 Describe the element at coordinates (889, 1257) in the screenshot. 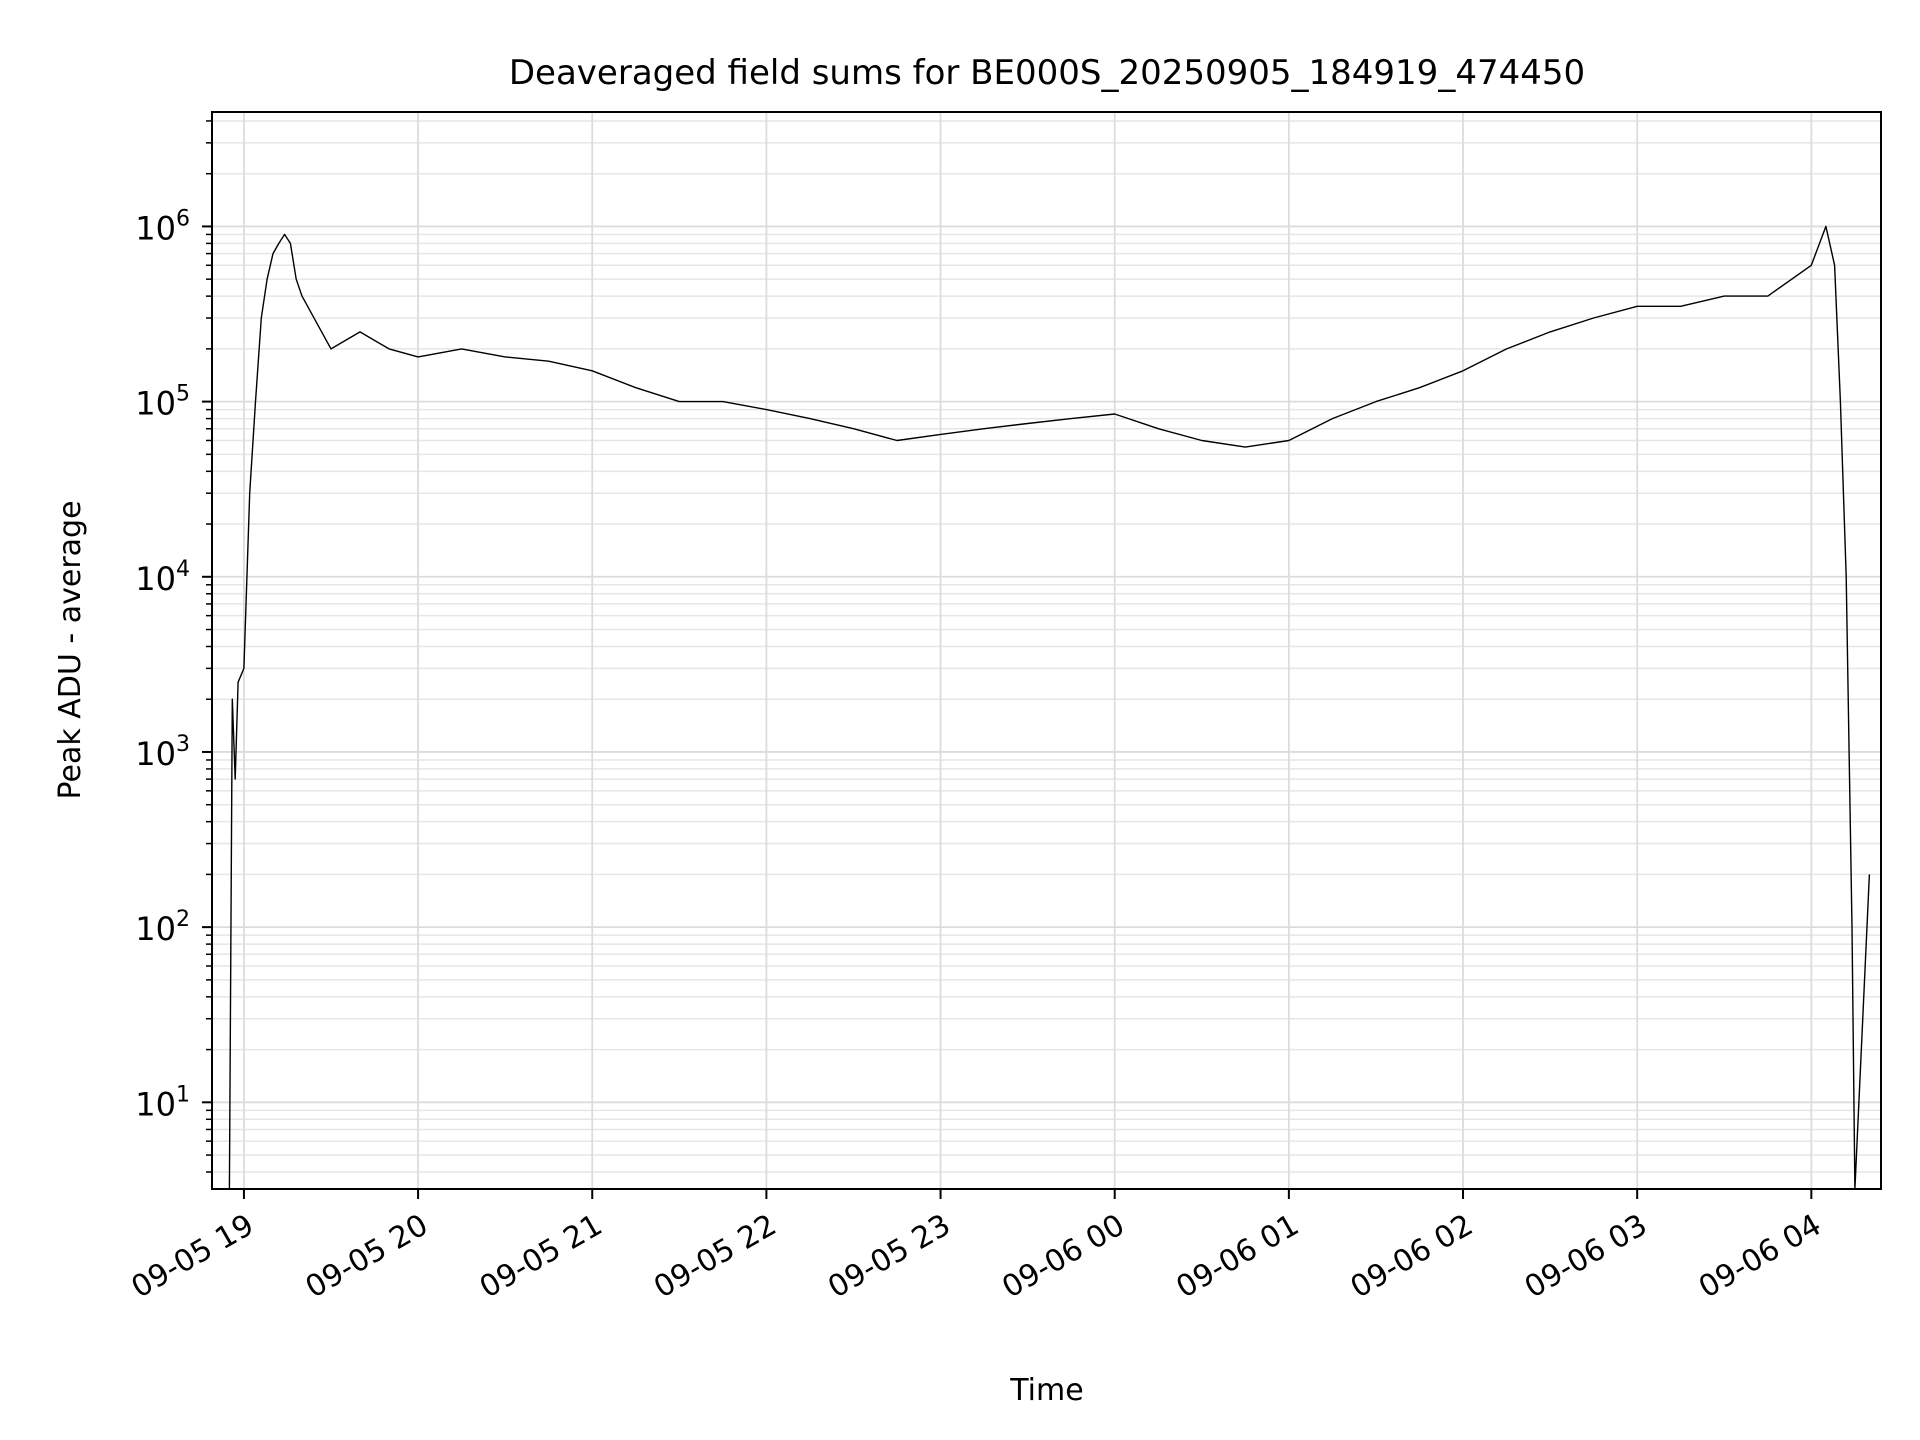

I see `x-tick-label: 09-05 23` at that location.